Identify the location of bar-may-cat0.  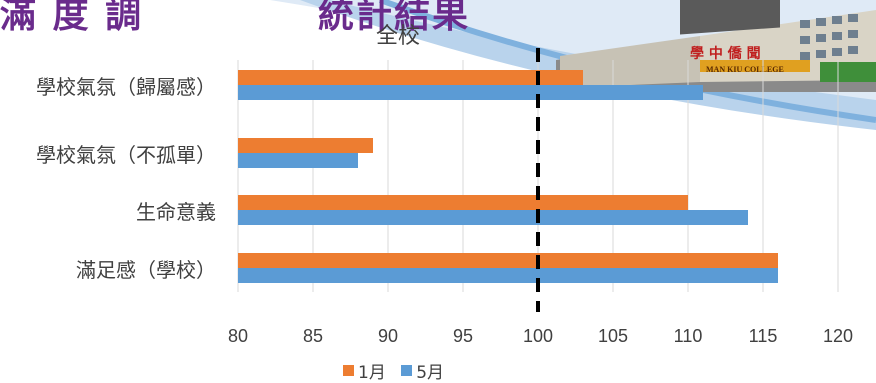
(470, 92).